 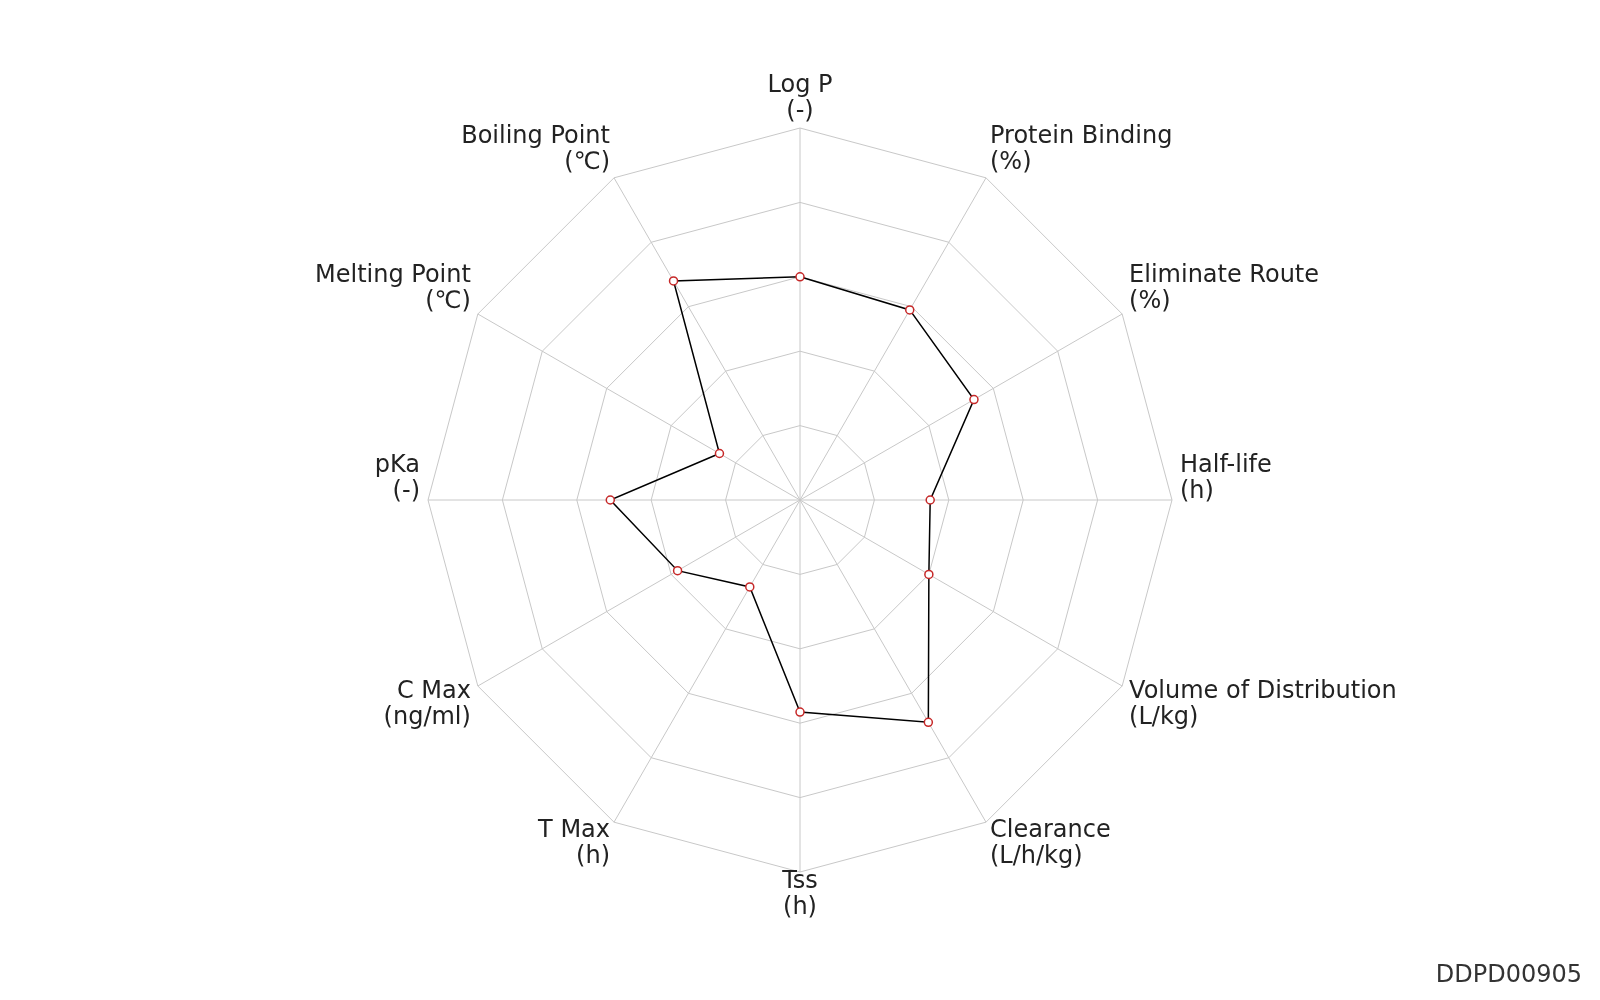 I want to click on spoke-label: Volume of Distribution (L/kg), so click(x=1263, y=703).